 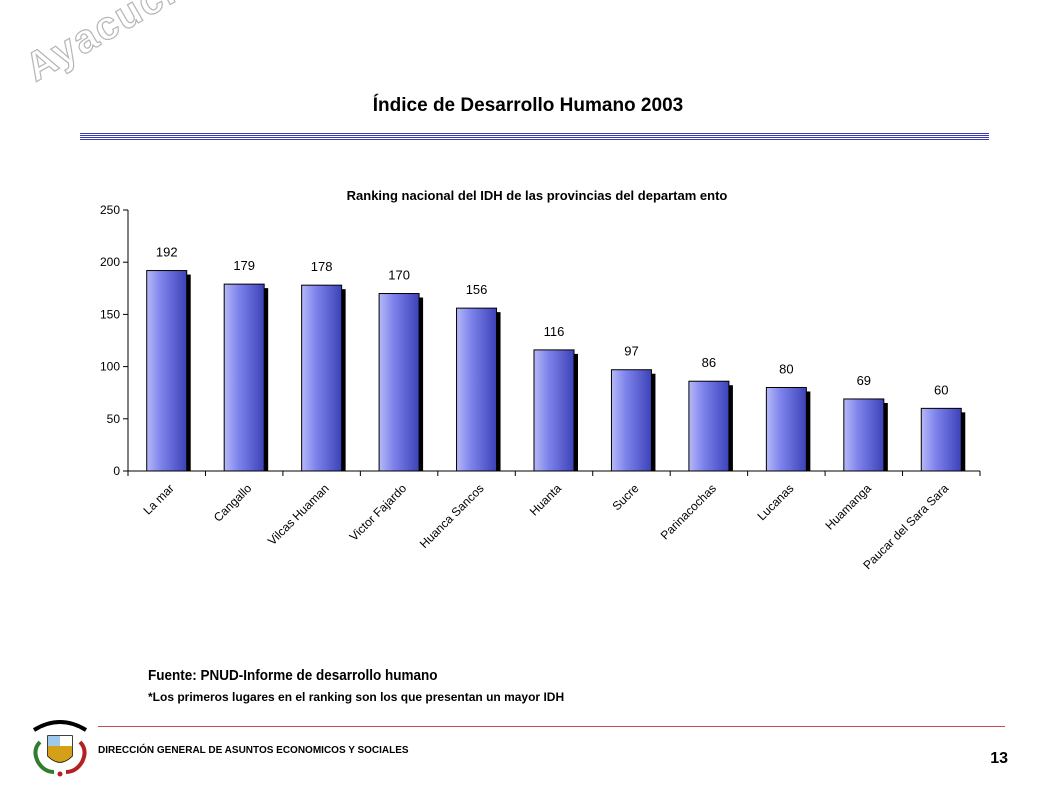 What do you see at coordinates (110, 314) in the screenshot?
I see `y-tick-label: 150` at bounding box center [110, 314].